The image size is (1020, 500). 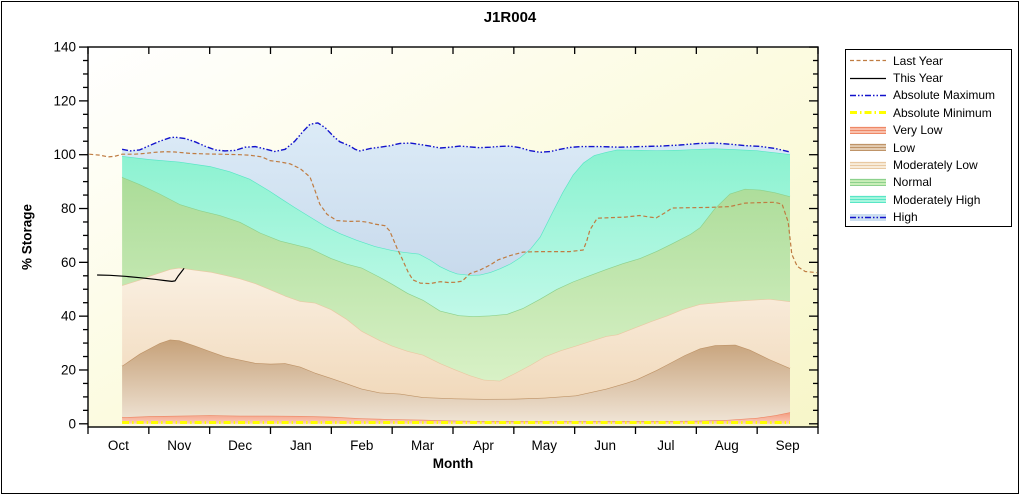 I want to click on x-tick-label-apr: Apr, so click(x=484, y=445).